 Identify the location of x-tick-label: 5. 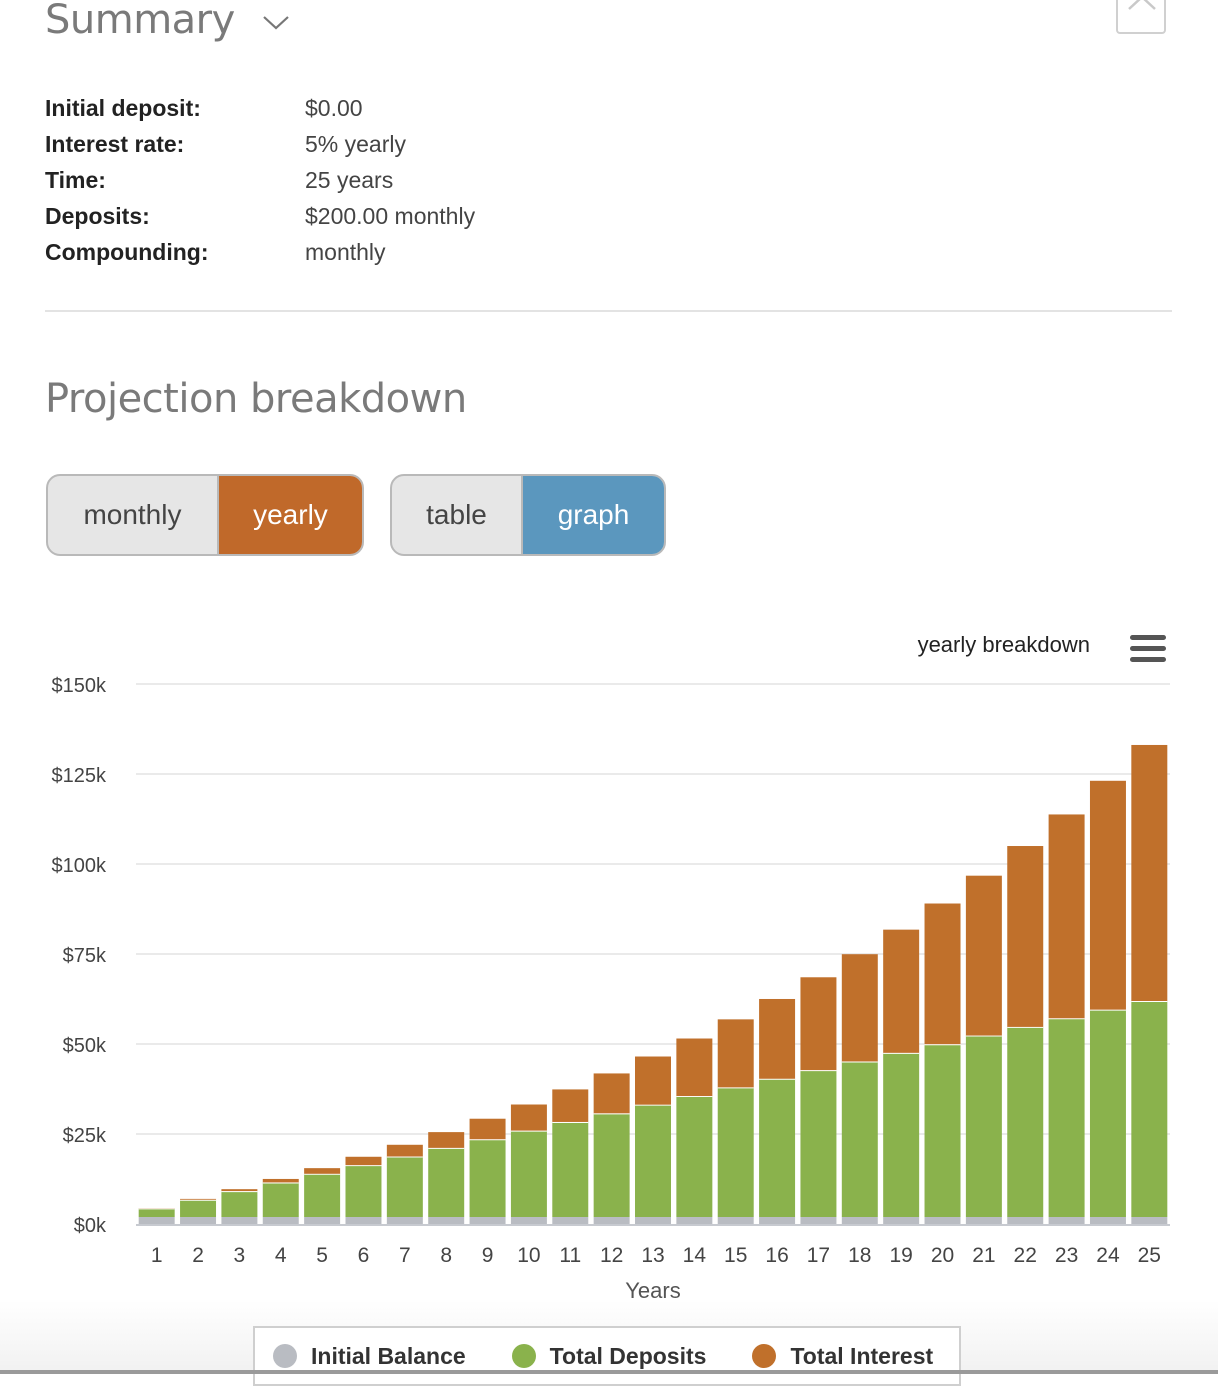
(322, 1255).